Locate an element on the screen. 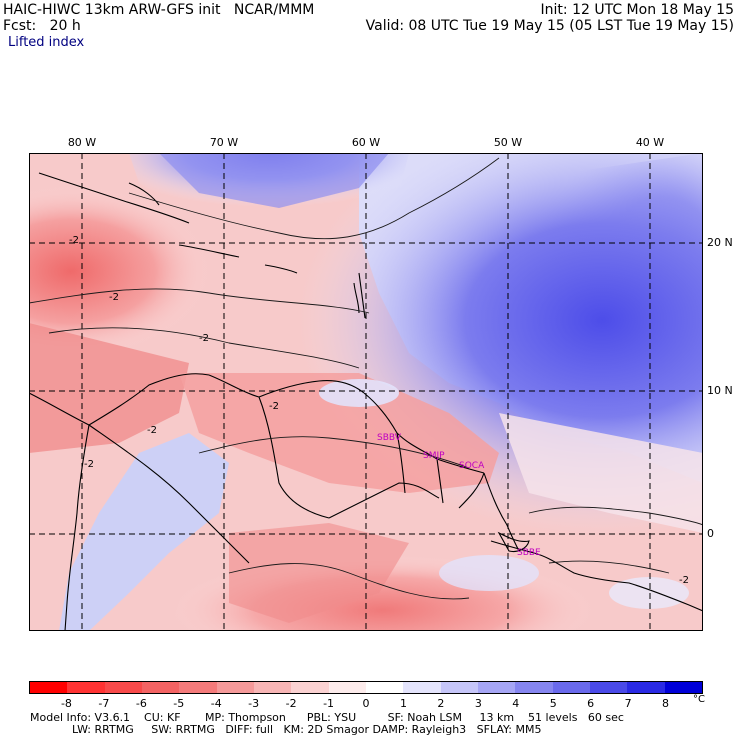 Image resolution: width=740 pixels, height=740 pixels. colorbar-tick-label: -3 is located at coordinates (254, 703).